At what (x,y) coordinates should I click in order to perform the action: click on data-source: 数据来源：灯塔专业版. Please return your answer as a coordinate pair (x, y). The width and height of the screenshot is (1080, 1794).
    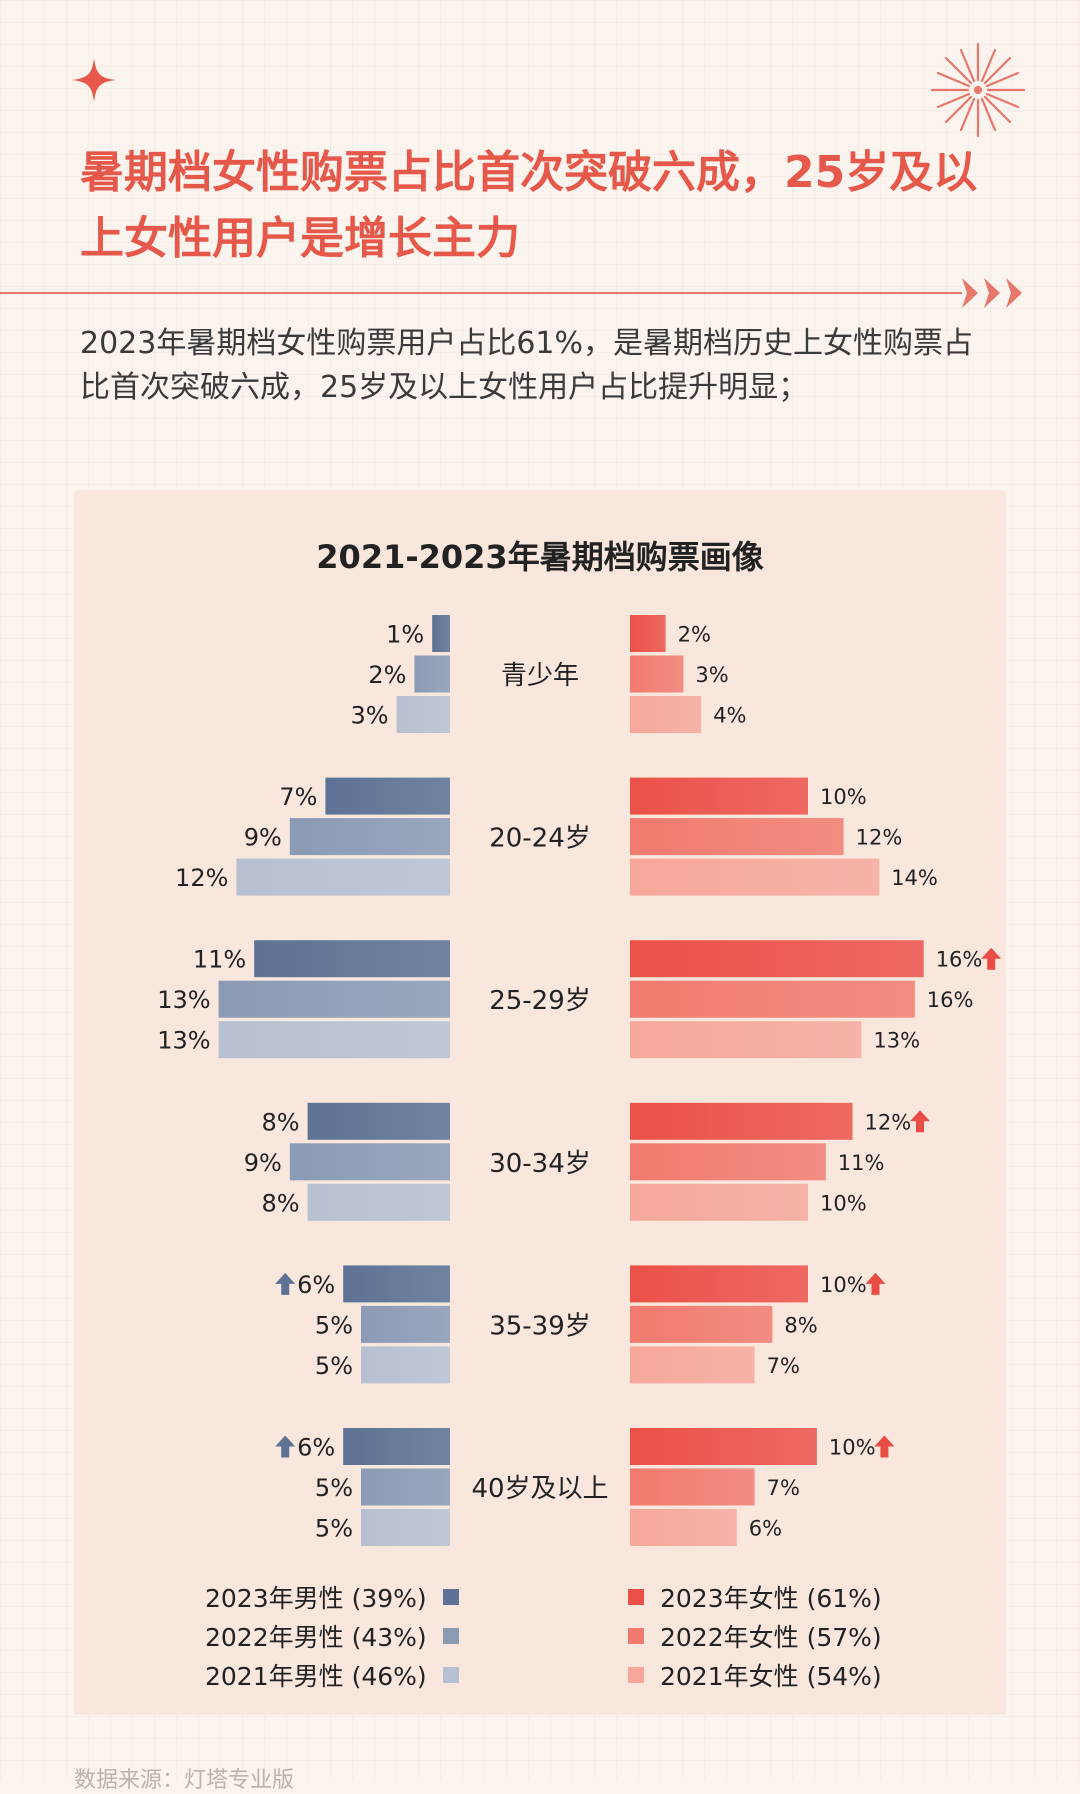
    Looking at the image, I should click on (184, 1780).